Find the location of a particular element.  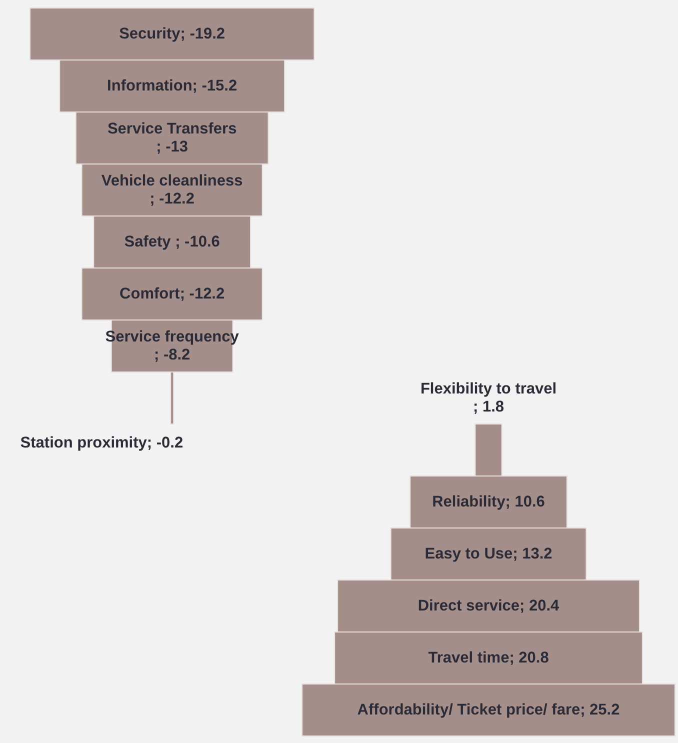

category-label: Information is located at coordinates (149, 86).